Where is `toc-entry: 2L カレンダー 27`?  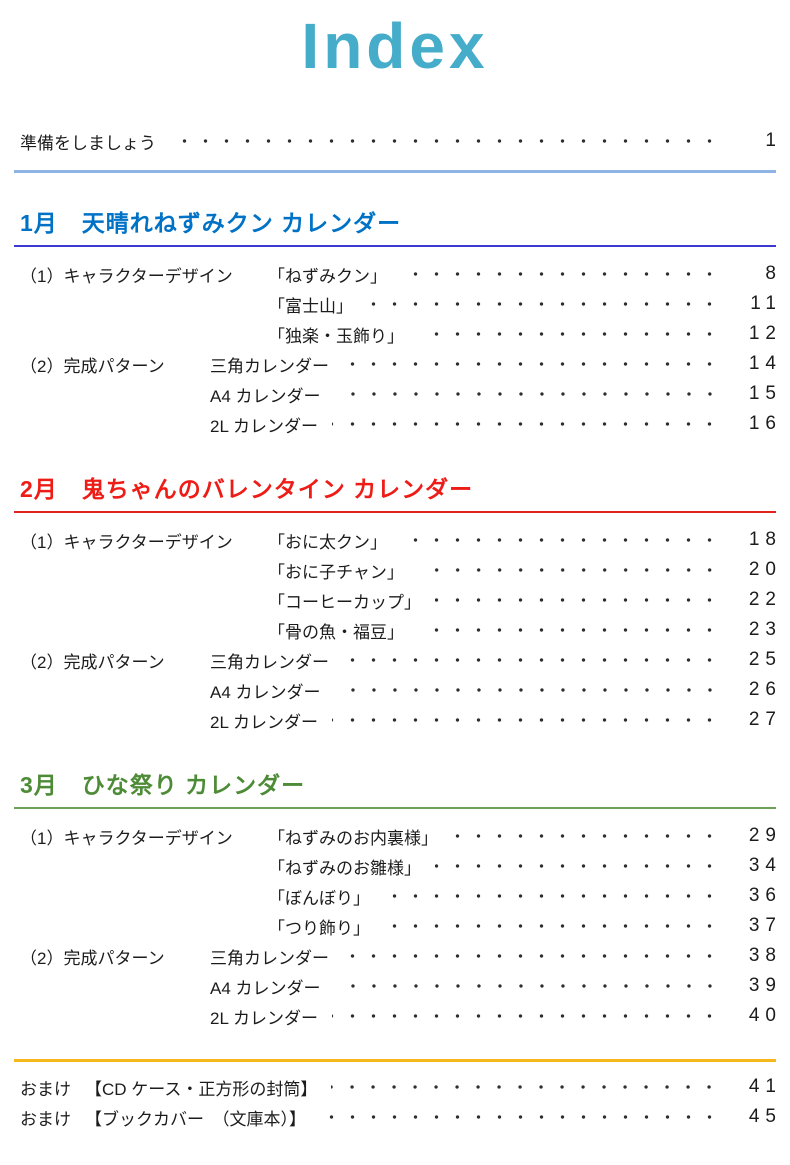 toc-entry: 2L カレンダー 27 is located at coordinates (395, 720).